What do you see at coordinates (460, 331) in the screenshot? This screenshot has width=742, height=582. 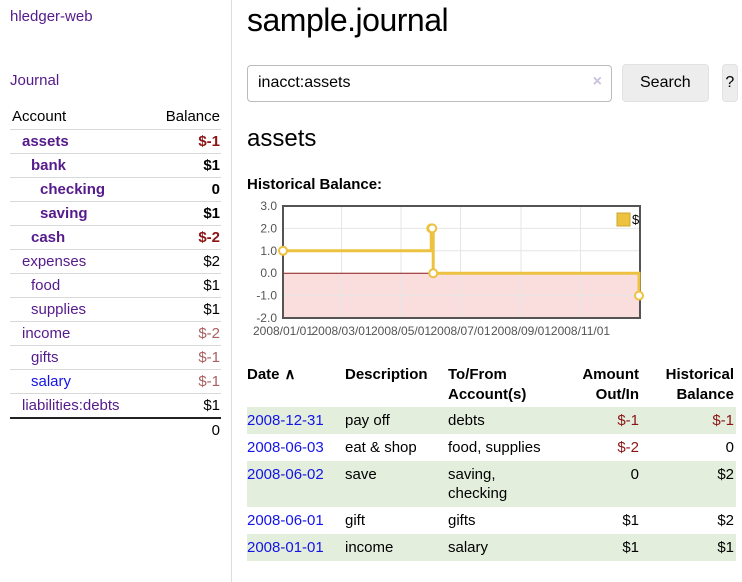 I see `svg-text: 2008/07/01` at bounding box center [460, 331].